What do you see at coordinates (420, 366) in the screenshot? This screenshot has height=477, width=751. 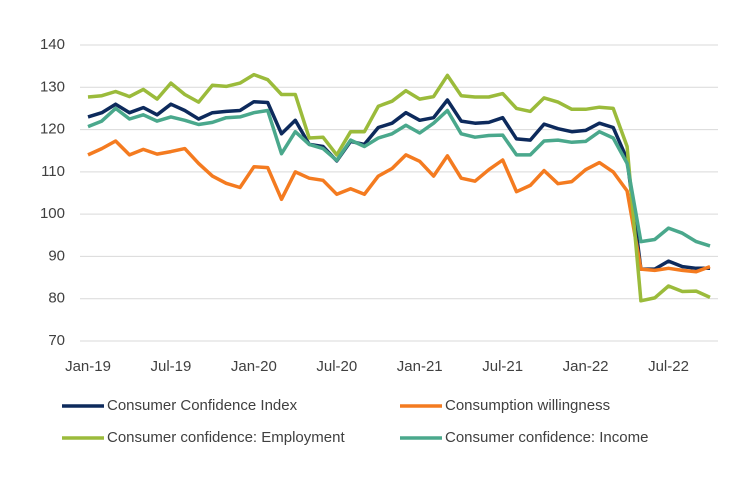 I see `x-tick-label: Jan-21` at bounding box center [420, 366].